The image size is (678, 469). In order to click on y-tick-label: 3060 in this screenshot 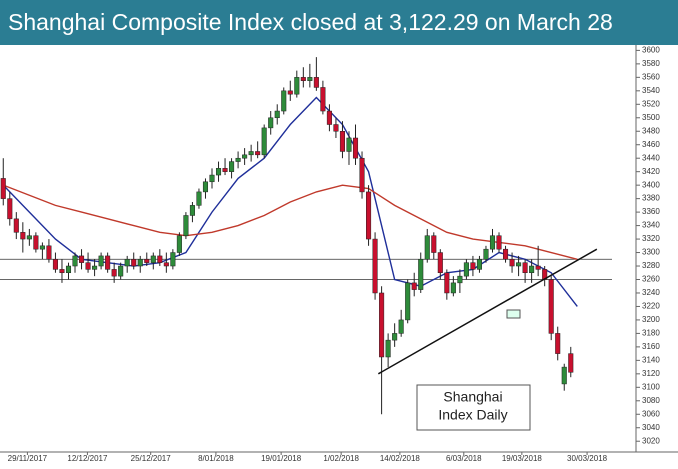, I will do `click(651, 413)`.